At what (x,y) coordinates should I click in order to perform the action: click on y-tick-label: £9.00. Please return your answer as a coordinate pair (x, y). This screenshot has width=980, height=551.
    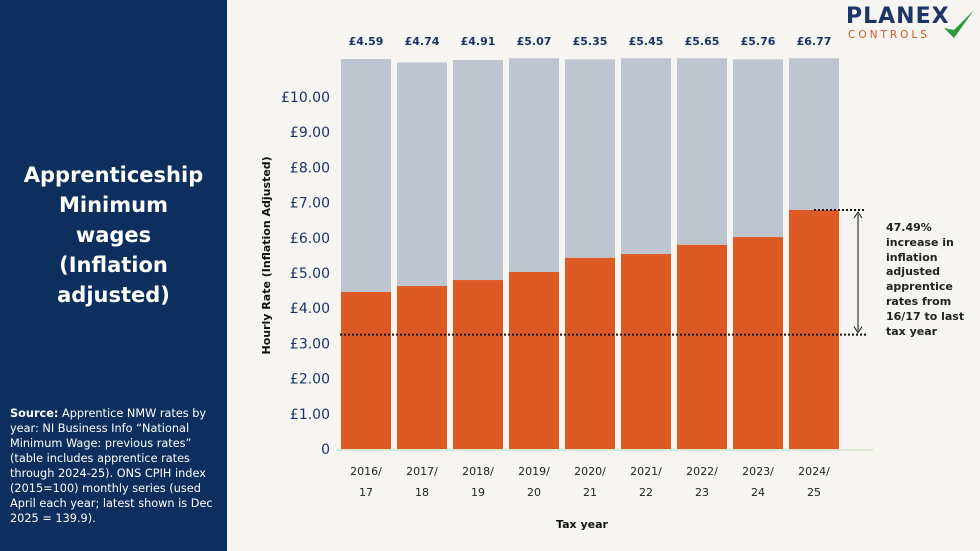
    Looking at the image, I should click on (310, 133).